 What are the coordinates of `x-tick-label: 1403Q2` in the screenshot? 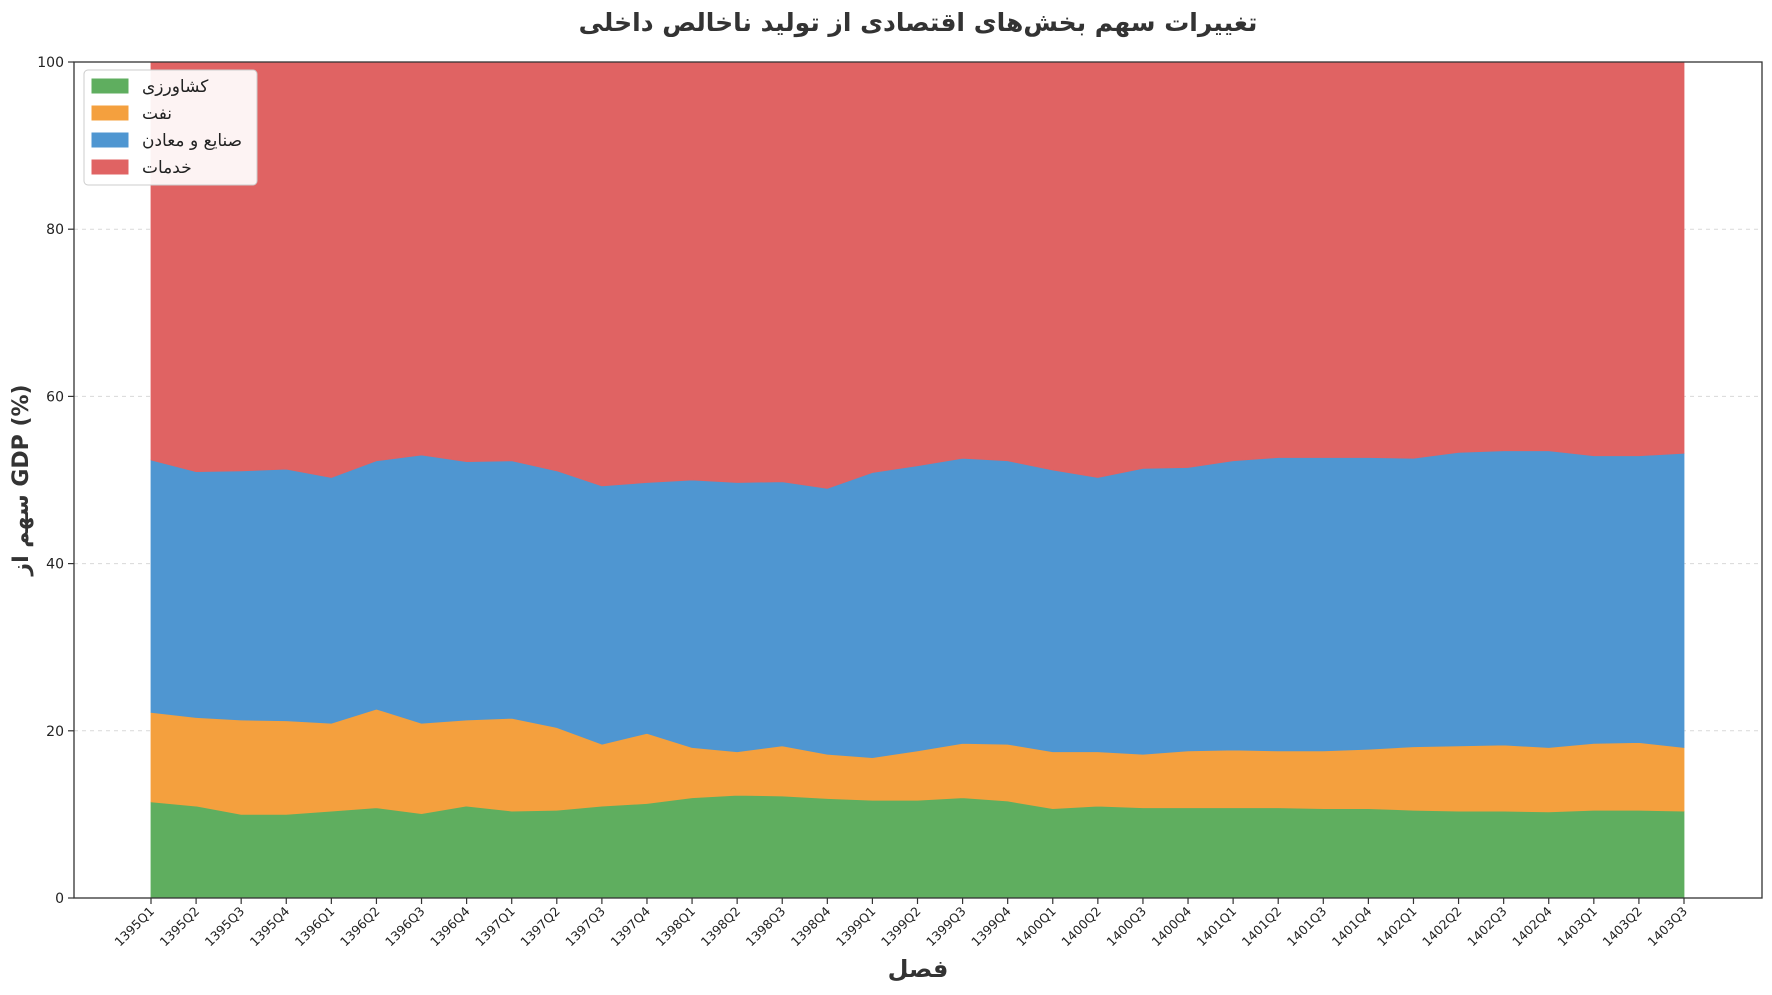 It's located at (1622, 927).